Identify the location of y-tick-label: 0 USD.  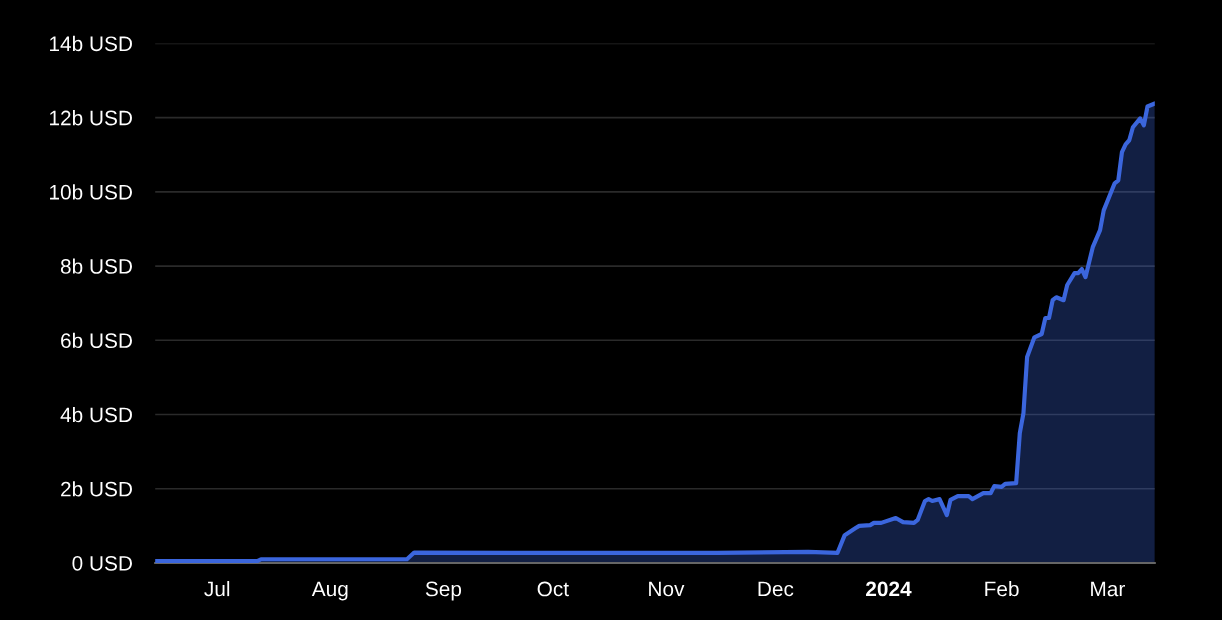
(102, 563).